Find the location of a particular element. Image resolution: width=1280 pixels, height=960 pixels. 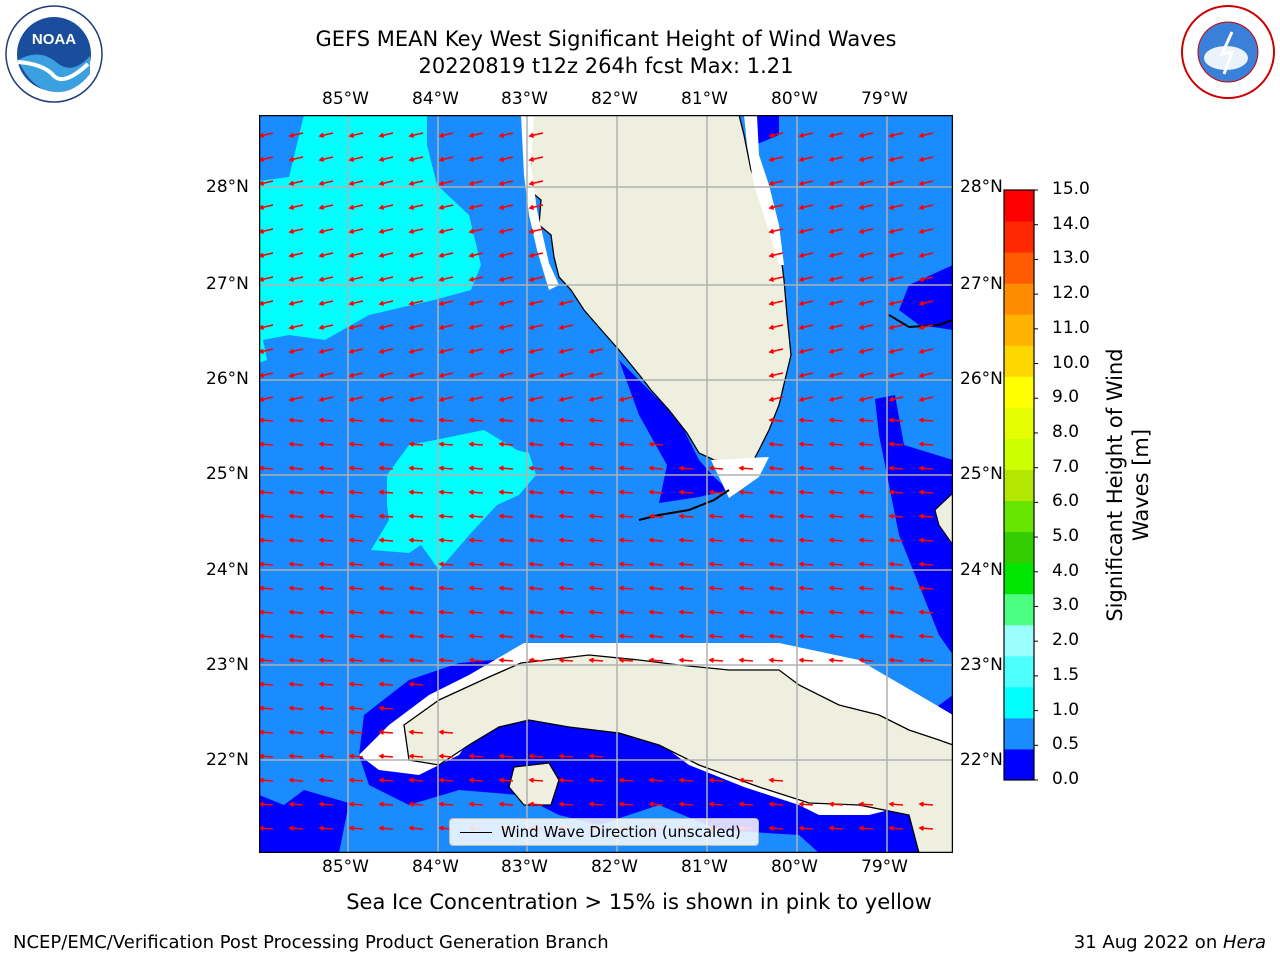

lon-label-bottom-82w: 82°W is located at coordinates (614, 867).